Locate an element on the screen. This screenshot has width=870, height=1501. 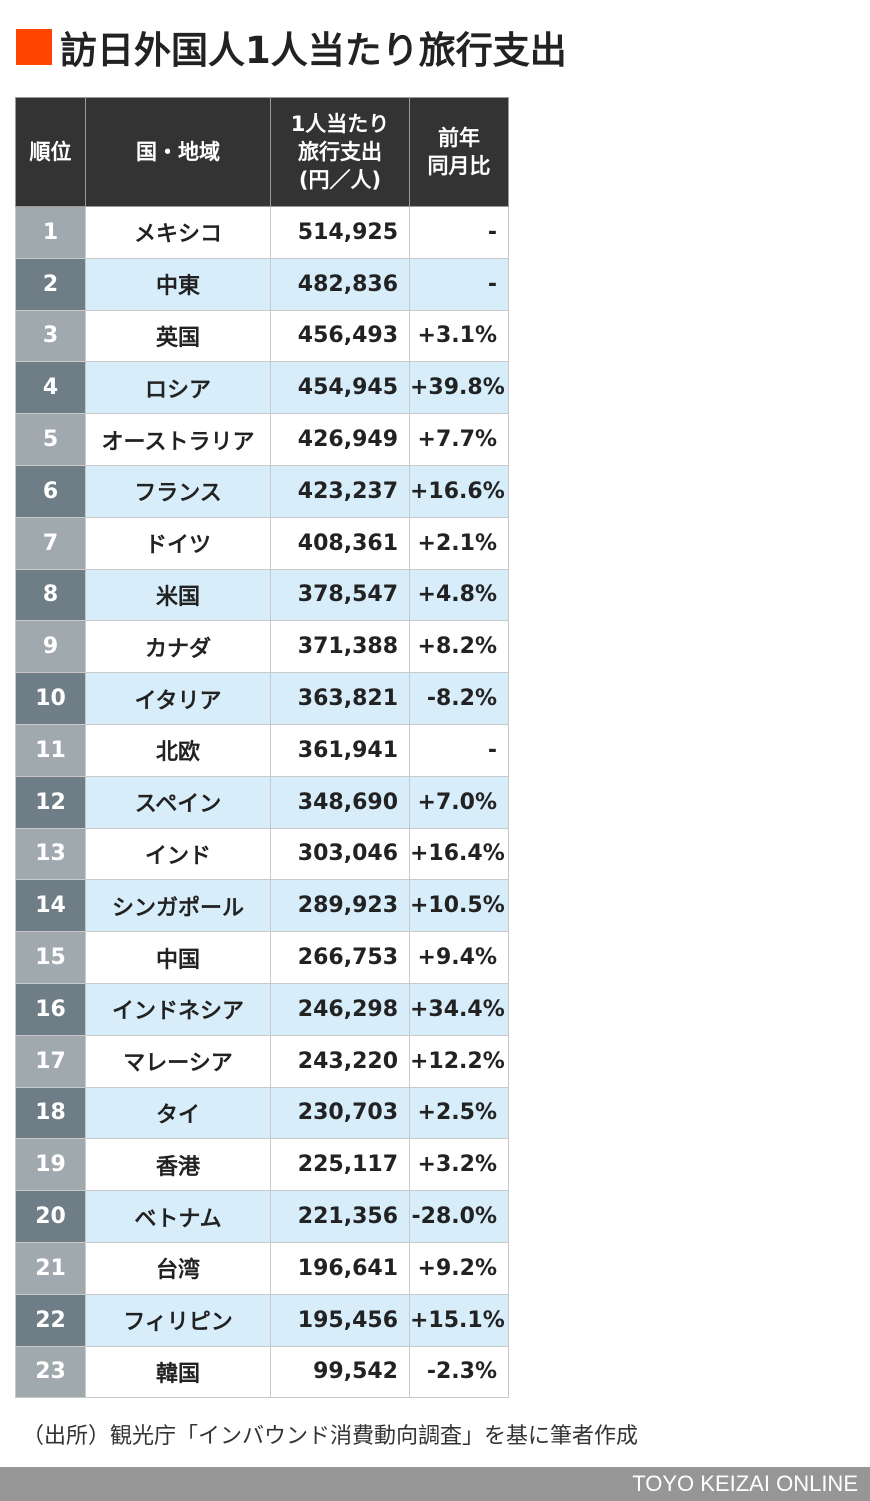
yoy-cell: +3.1% is located at coordinates (459, 336).